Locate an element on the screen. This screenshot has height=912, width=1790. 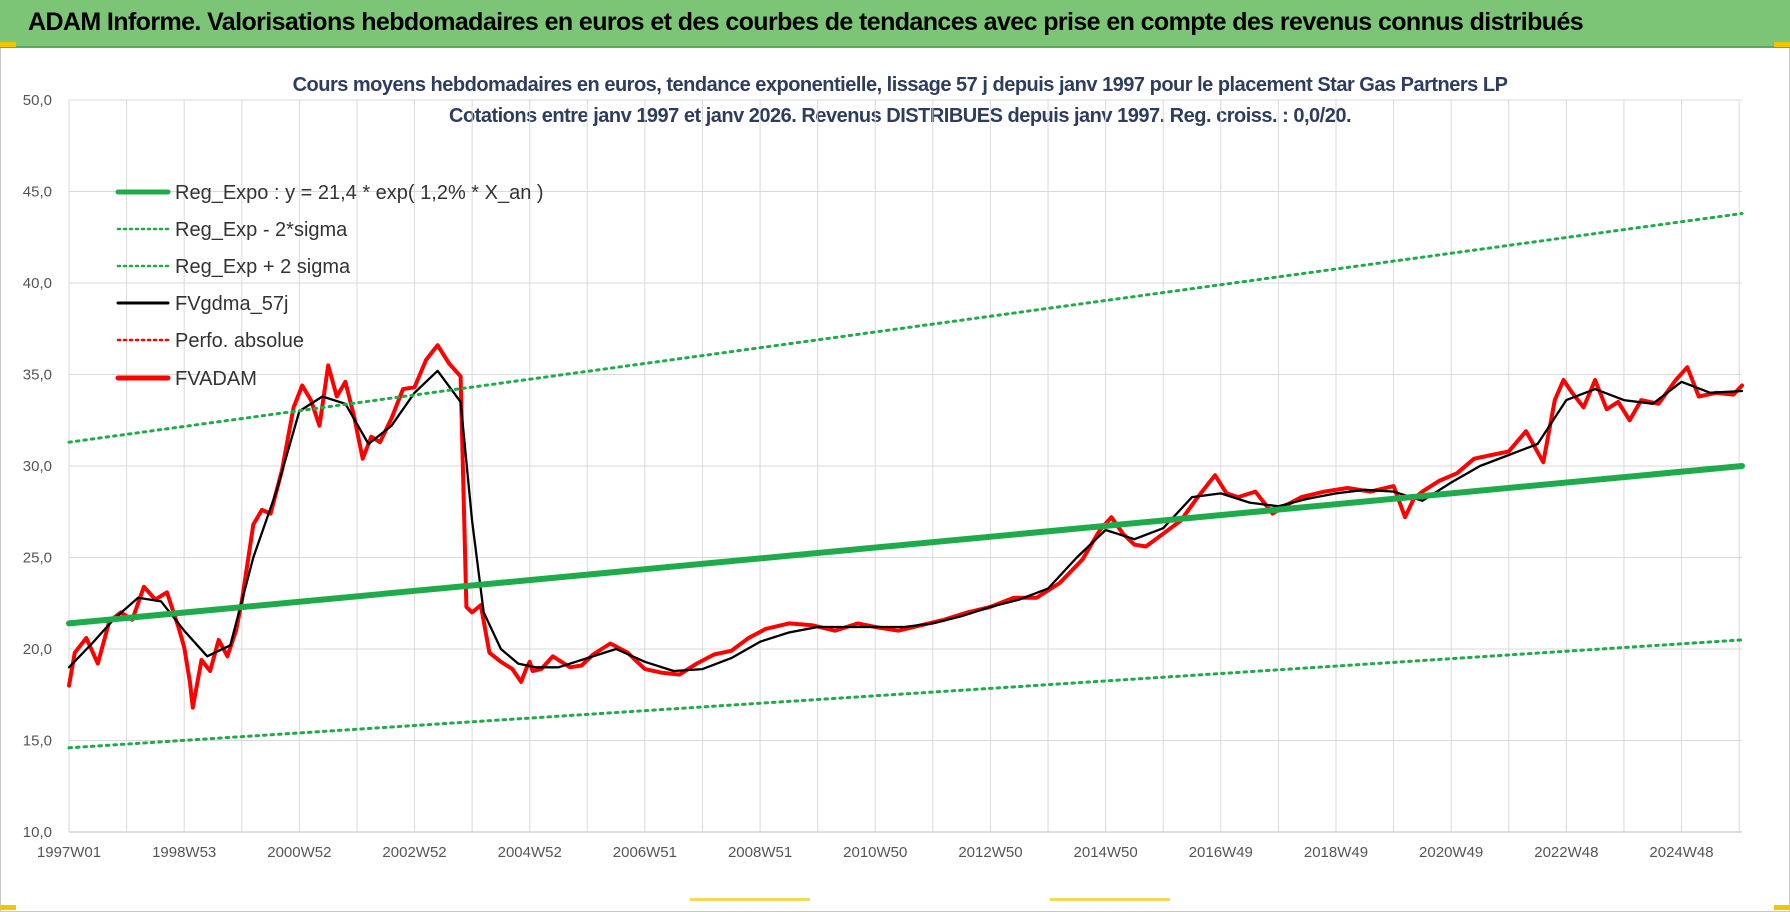
y-tick-label: 15,0 is located at coordinates (37, 741).